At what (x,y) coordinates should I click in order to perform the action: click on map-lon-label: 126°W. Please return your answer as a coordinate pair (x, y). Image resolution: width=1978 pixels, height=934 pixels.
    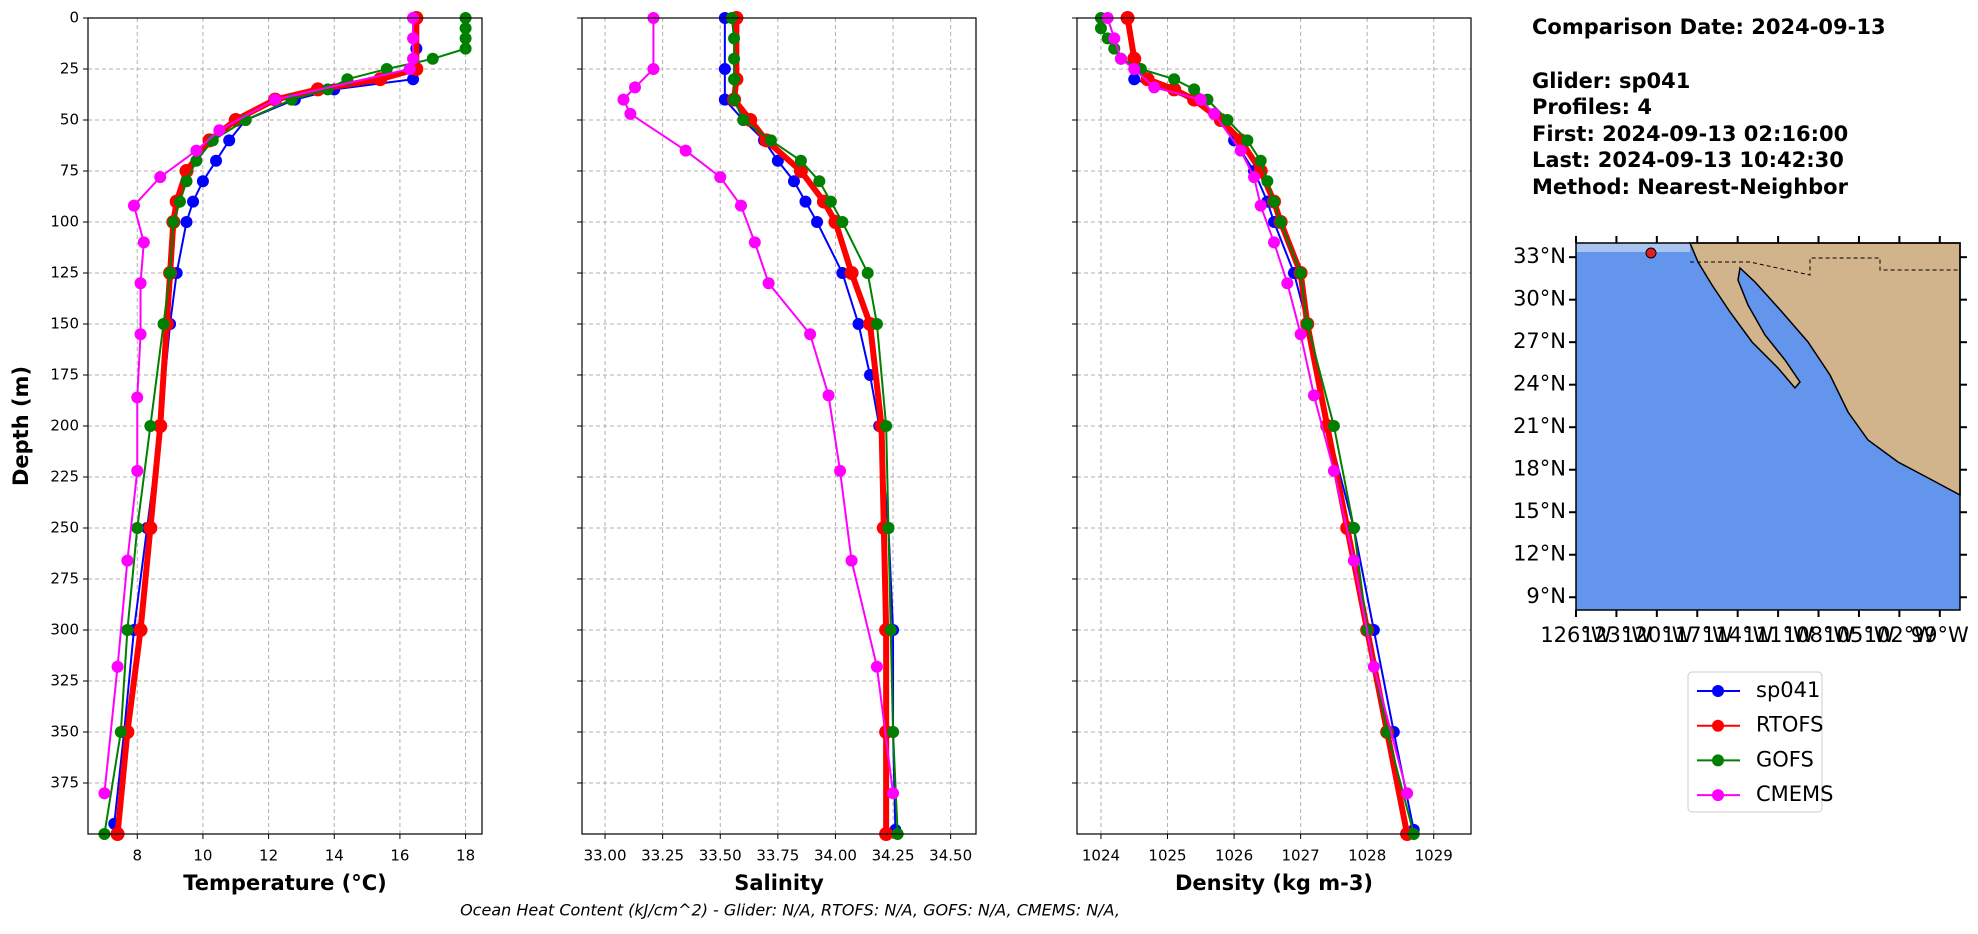
    Looking at the image, I should click on (1576, 635).